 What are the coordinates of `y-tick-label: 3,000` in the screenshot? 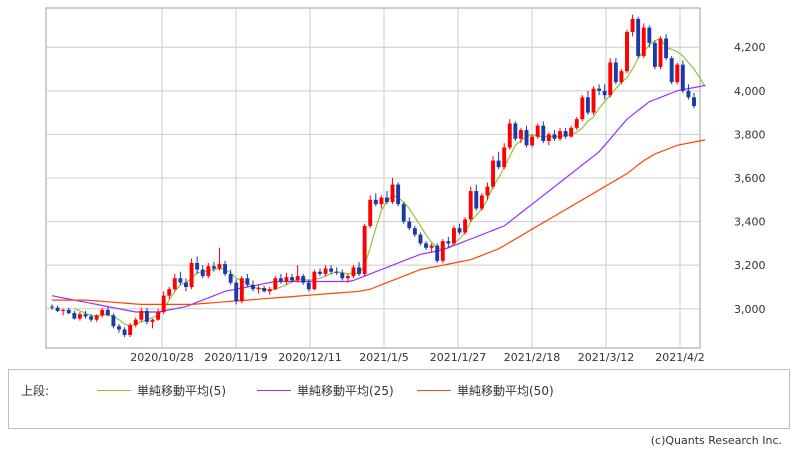 It's located at (750, 309).